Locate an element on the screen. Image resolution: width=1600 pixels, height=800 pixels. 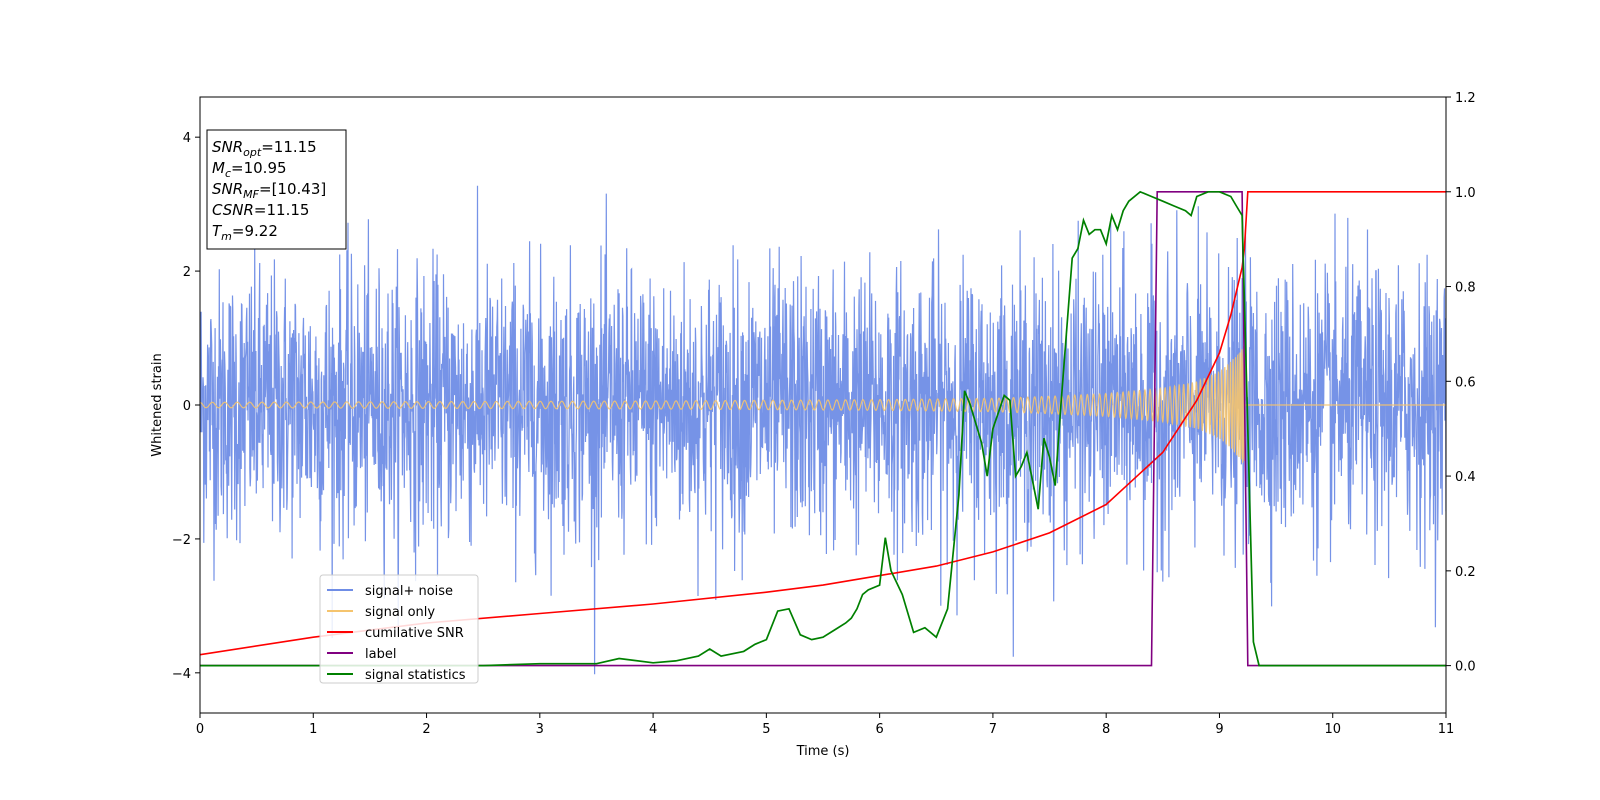
x-tick-label: 9 is located at coordinates (1219, 729).